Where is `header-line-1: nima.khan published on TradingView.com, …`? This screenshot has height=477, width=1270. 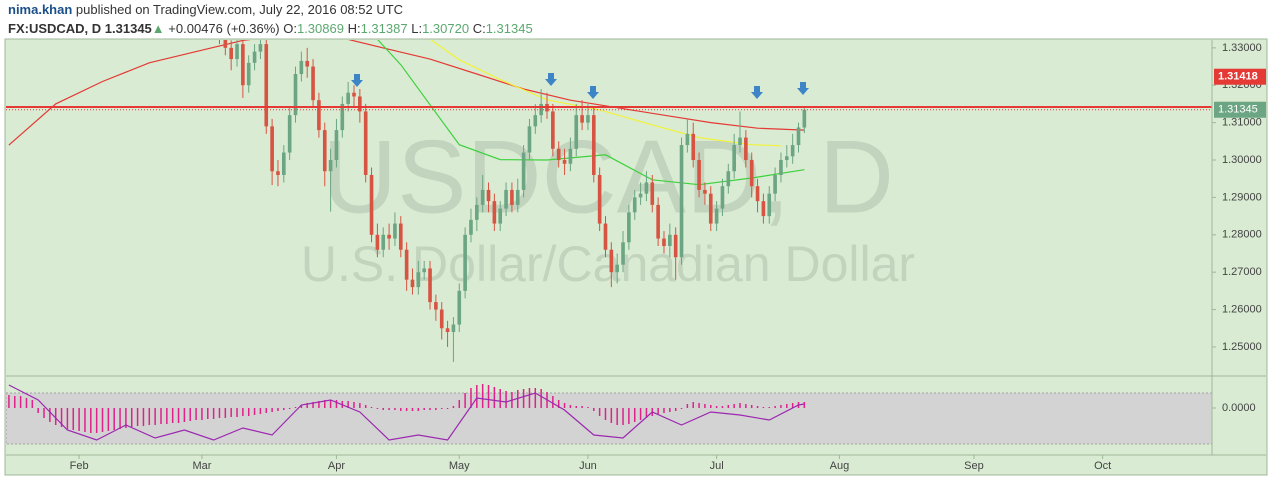
header-line-1: nima.khan published on TradingView.com, … is located at coordinates (205, 9).